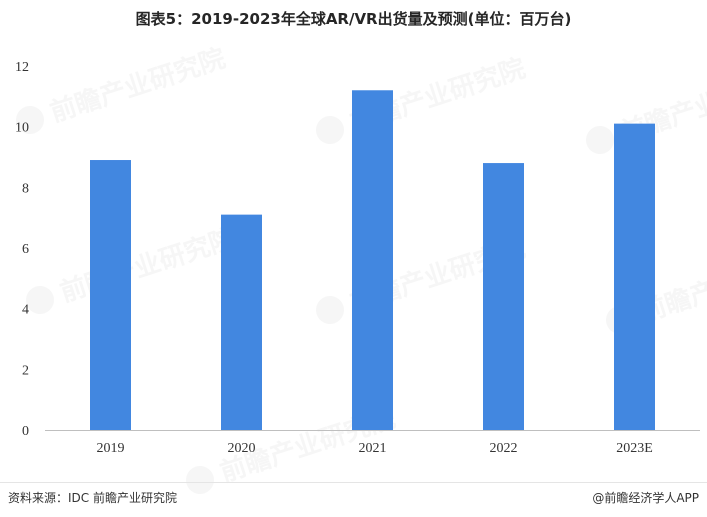 The image size is (707, 517). What do you see at coordinates (92, 498) in the screenshot?
I see `source-note: 资料来源：IDC 前瞻产业研究院` at bounding box center [92, 498].